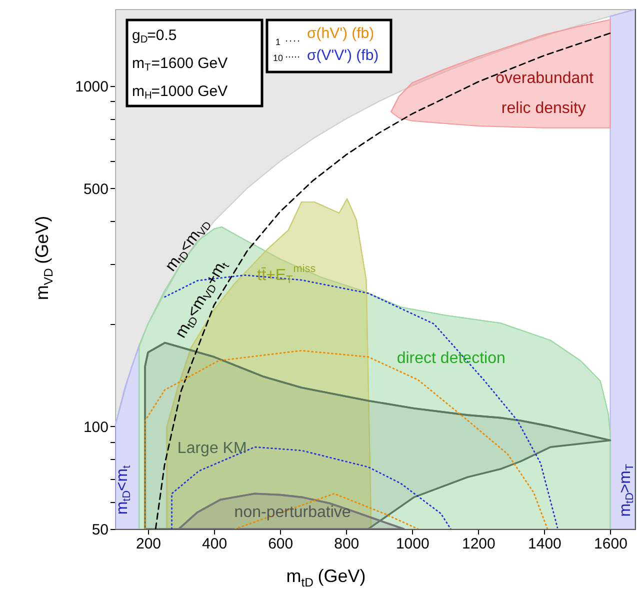  Describe the element at coordinates (212, 448) in the screenshot. I see `annotation: Large KM` at that location.